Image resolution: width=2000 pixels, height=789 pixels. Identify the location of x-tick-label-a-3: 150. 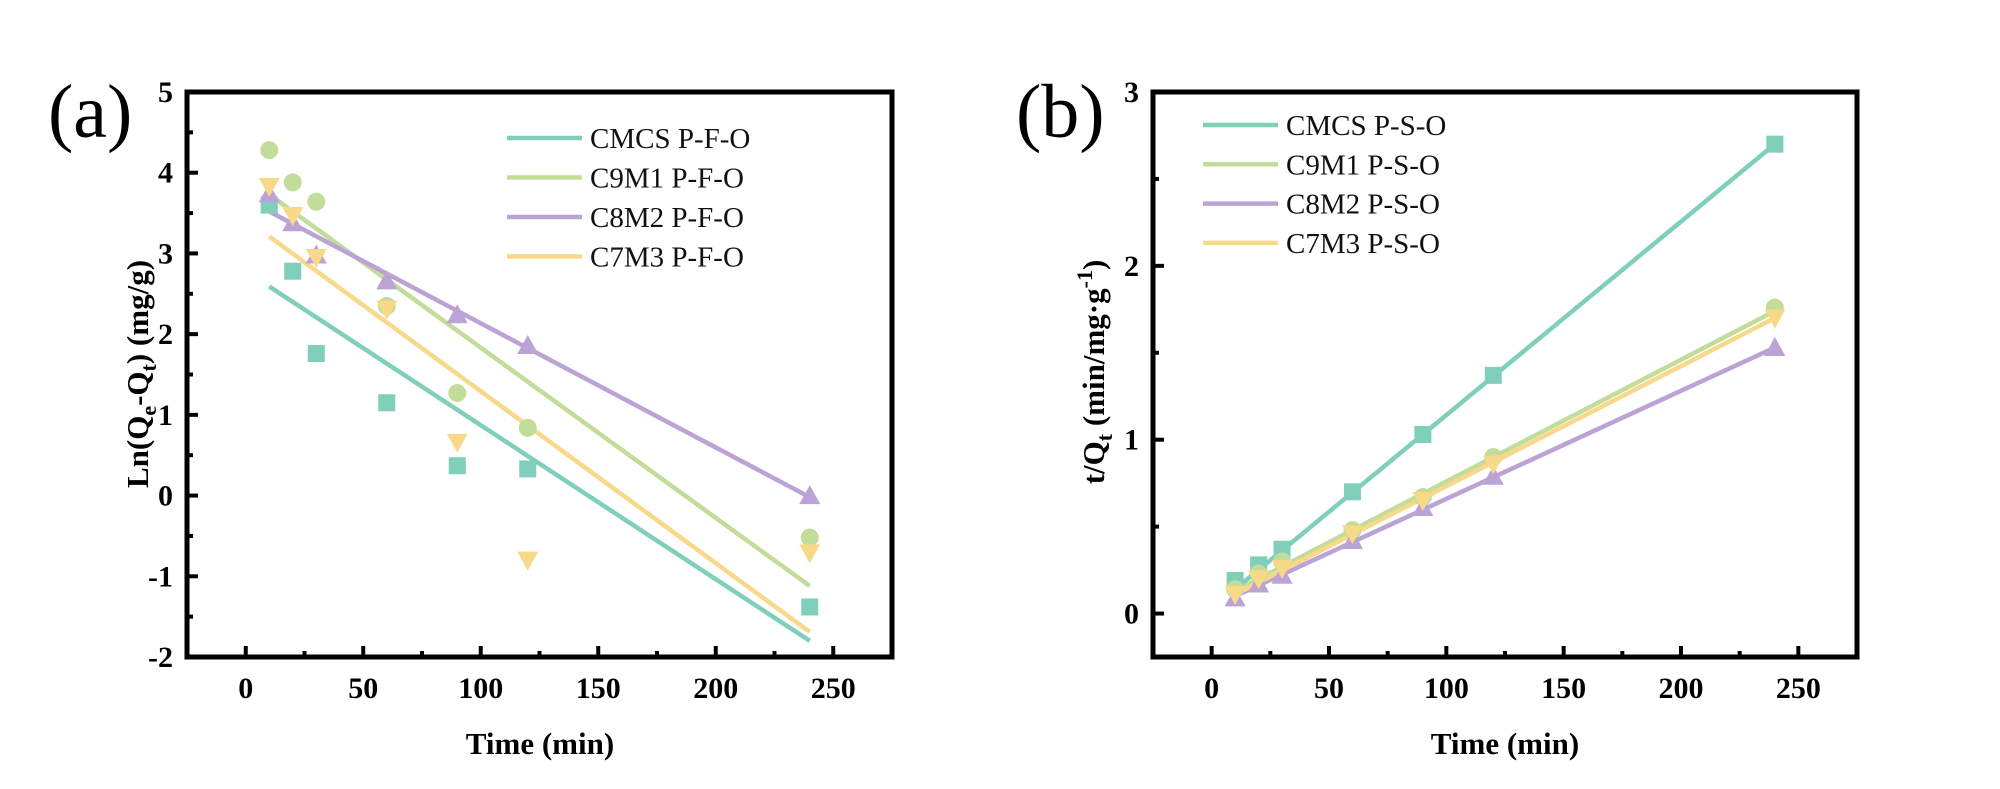
(598, 688).